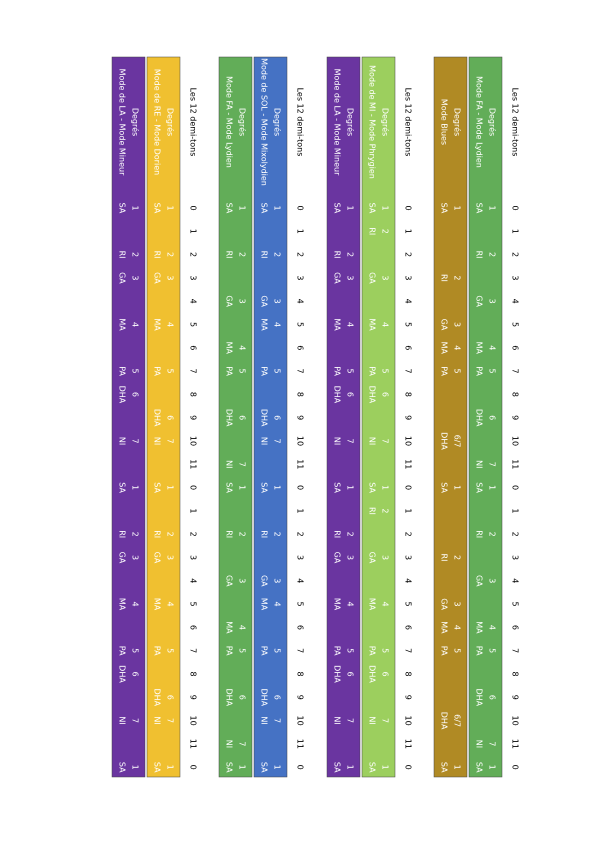  Describe the element at coordinates (493, 122) in the screenshot. I see `degrees-label: Degrés` at that location.